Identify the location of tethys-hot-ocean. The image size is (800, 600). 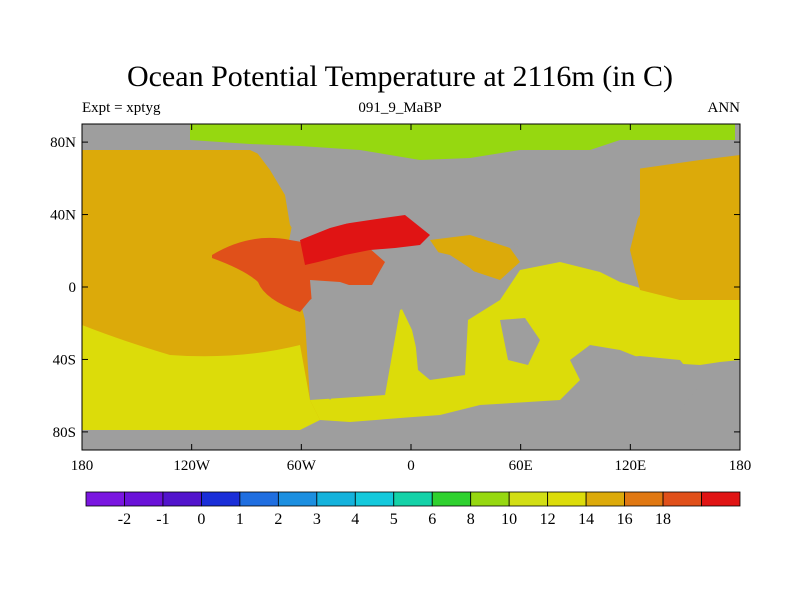
(365, 240).